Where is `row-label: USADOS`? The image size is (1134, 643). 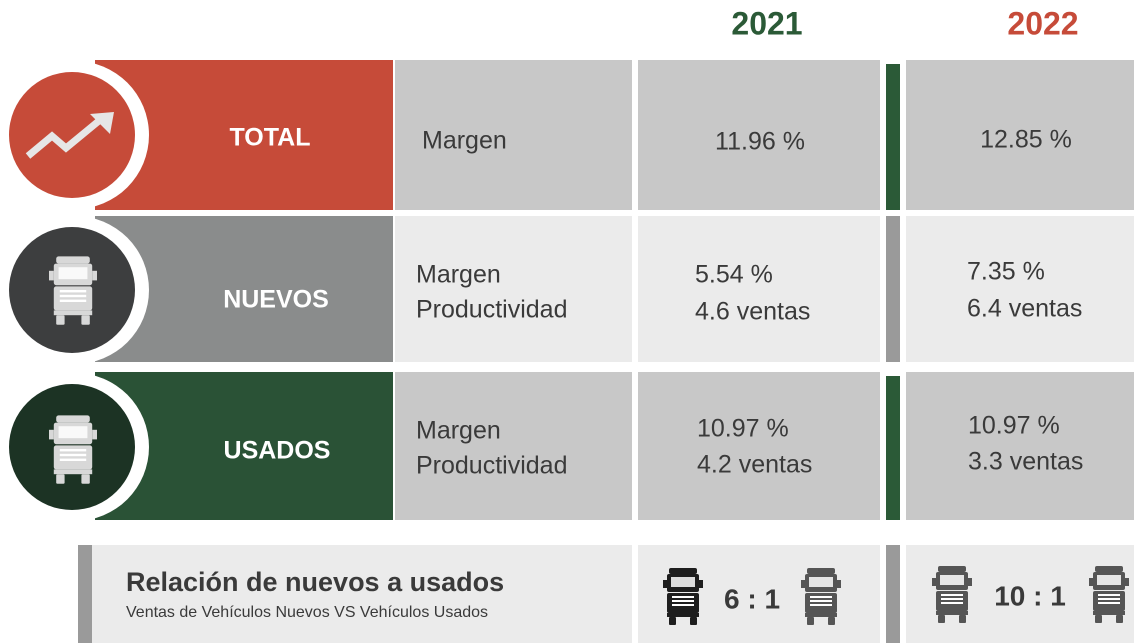
row-label: USADOS is located at coordinates (277, 451).